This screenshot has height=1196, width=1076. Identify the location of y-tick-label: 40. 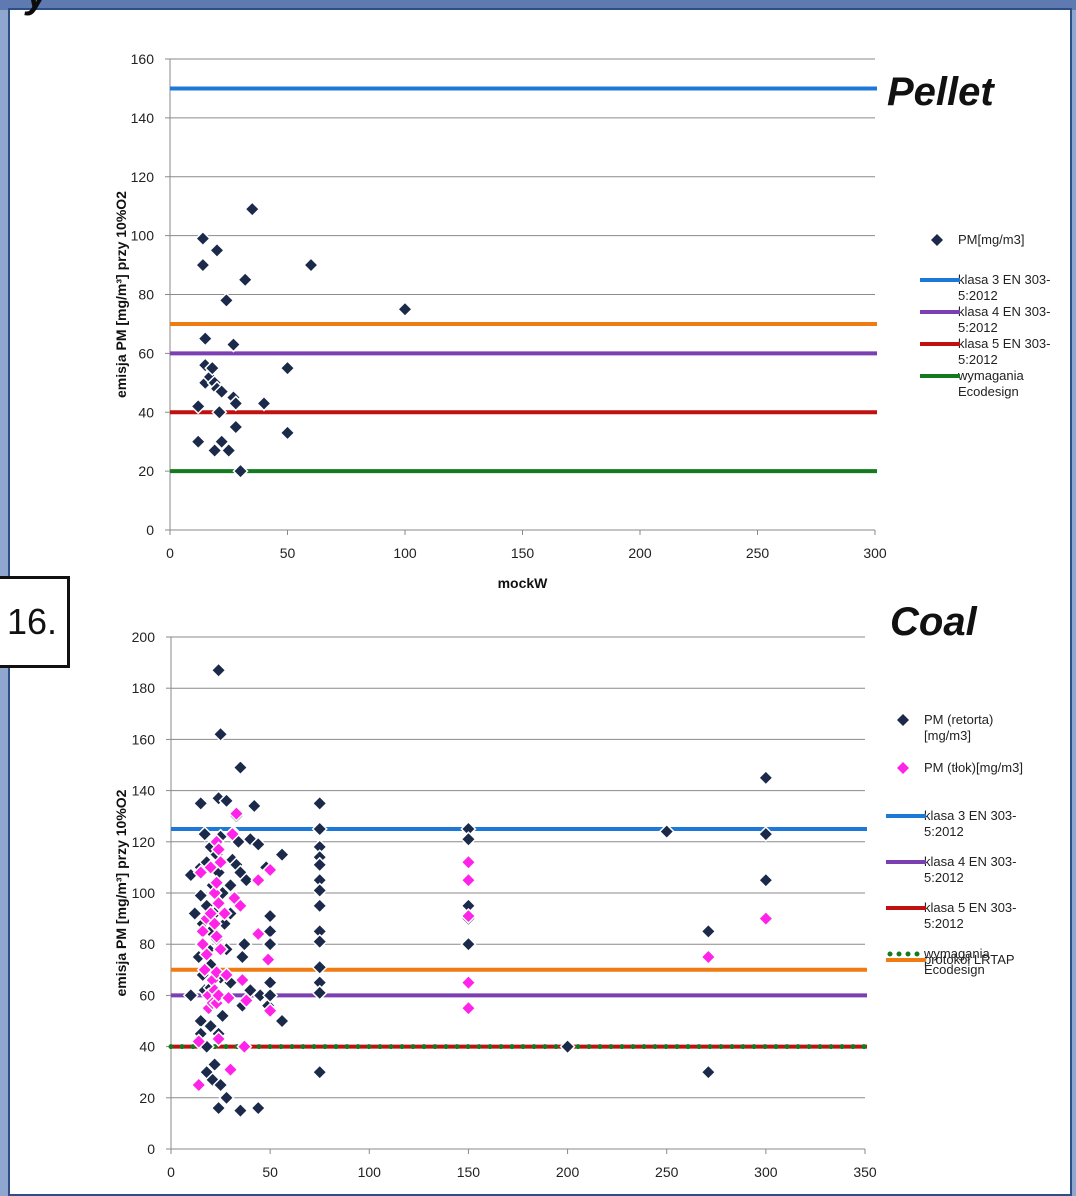
(146, 412).